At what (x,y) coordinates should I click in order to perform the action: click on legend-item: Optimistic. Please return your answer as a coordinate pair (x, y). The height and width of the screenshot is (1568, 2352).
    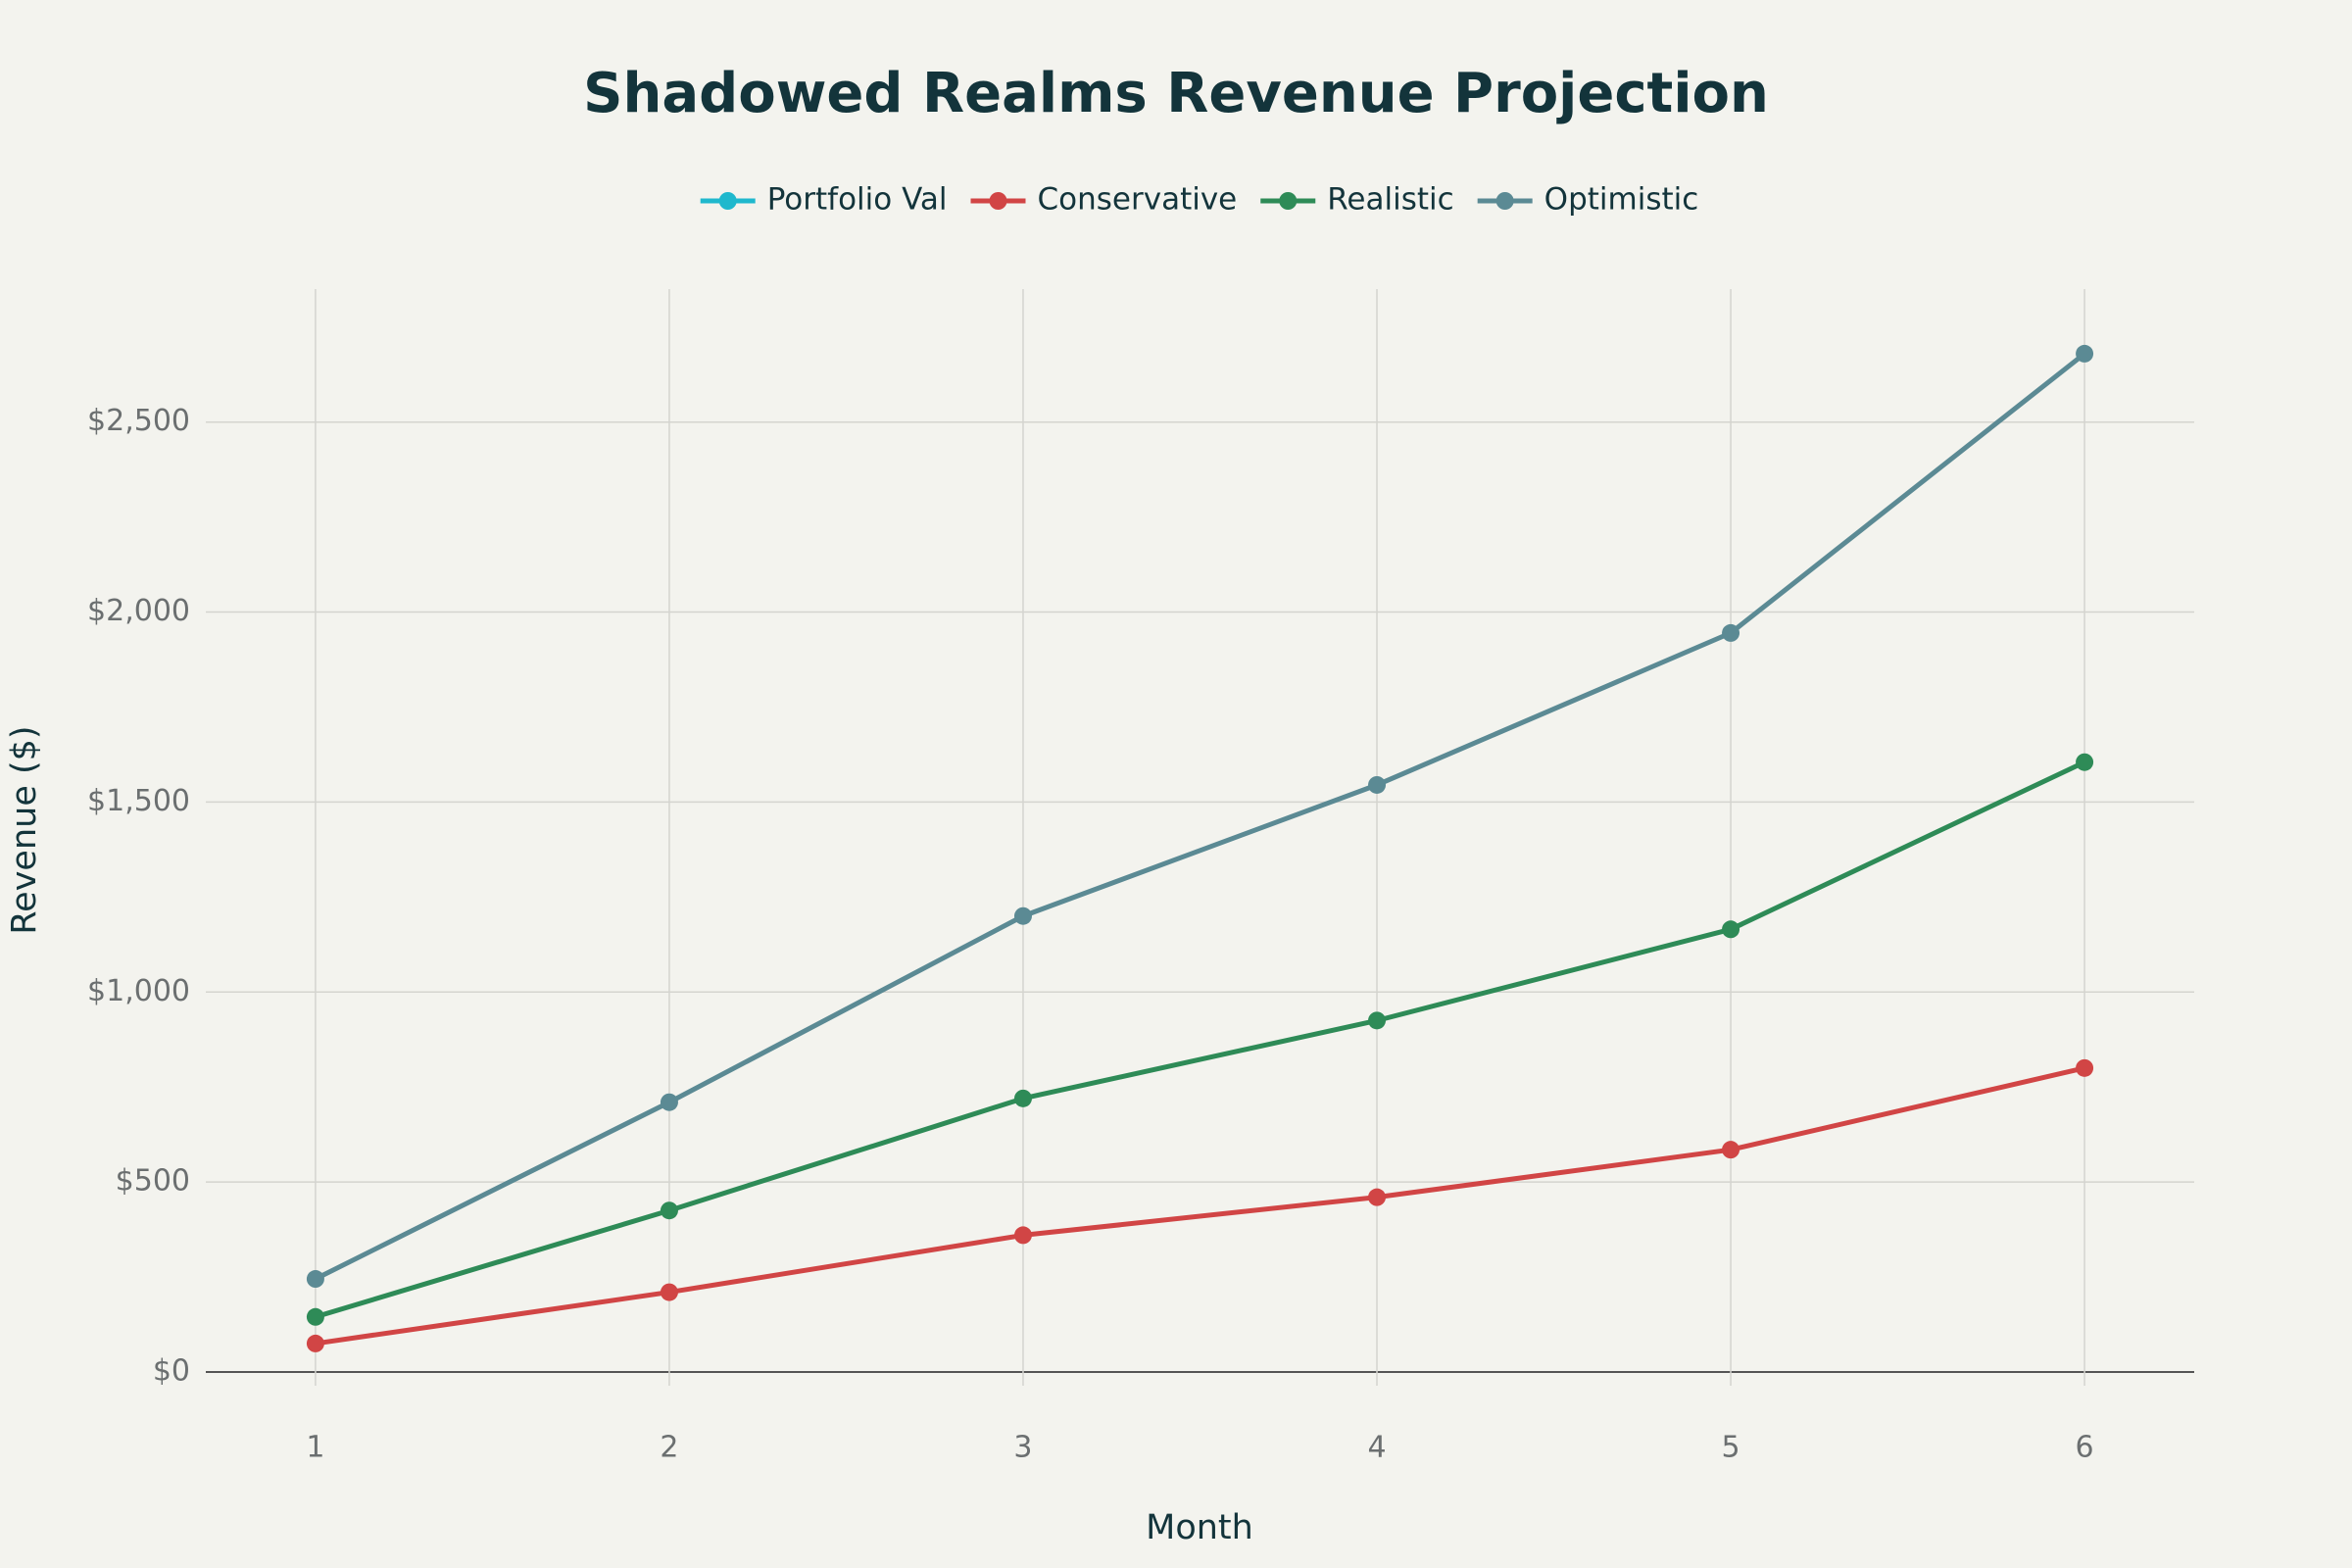
    Looking at the image, I should click on (1588, 200).